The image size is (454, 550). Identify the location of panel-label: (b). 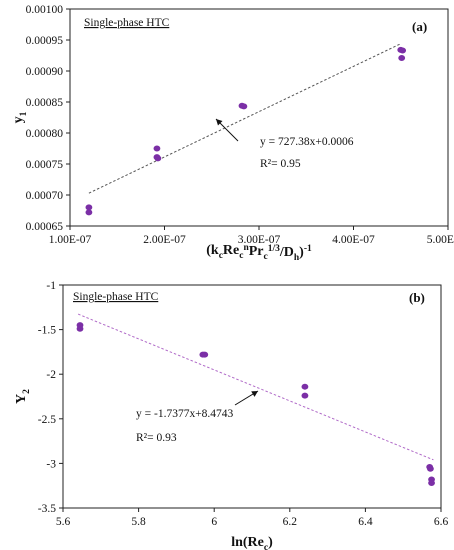
(417, 297).